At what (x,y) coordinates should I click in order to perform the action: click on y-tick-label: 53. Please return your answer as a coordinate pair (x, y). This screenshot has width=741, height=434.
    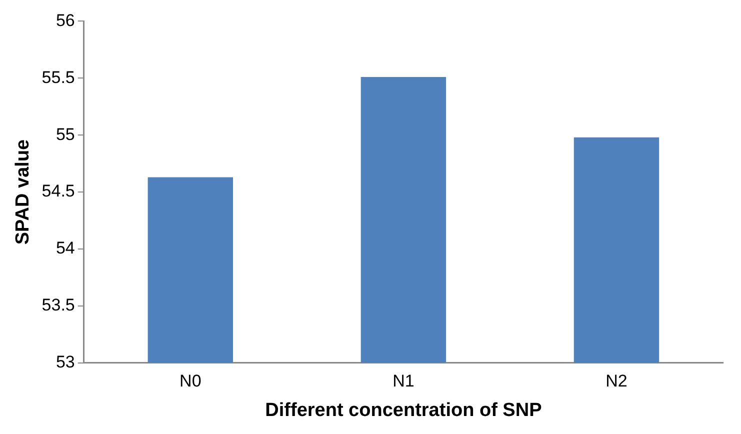
    Looking at the image, I should click on (65, 362).